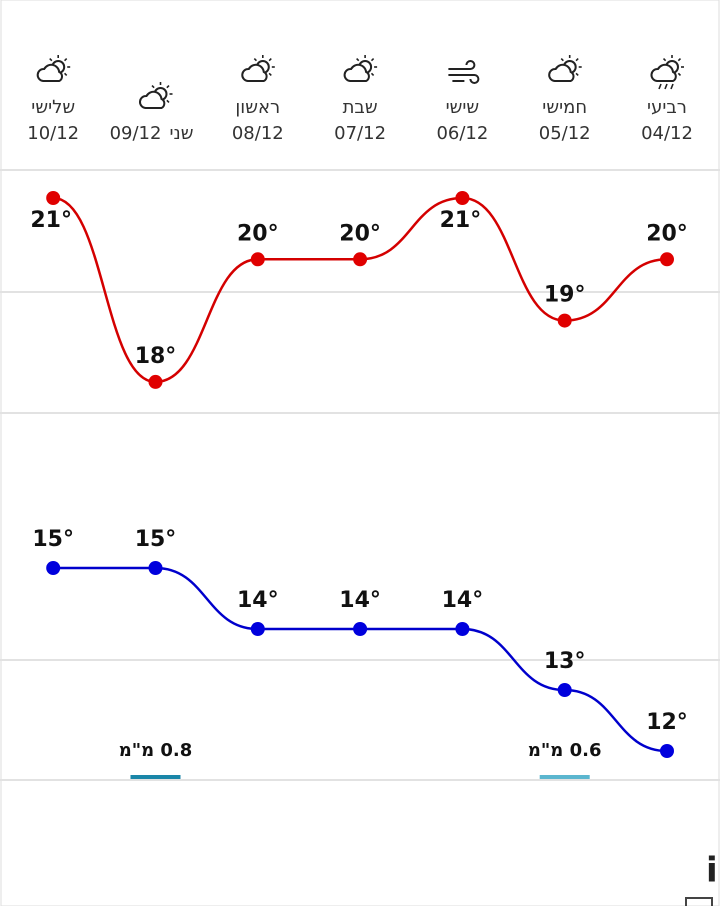  What do you see at coordinates (53, 133) in the screenshot?
I see `day-date: 10/12` at bounding box center [53, 133].